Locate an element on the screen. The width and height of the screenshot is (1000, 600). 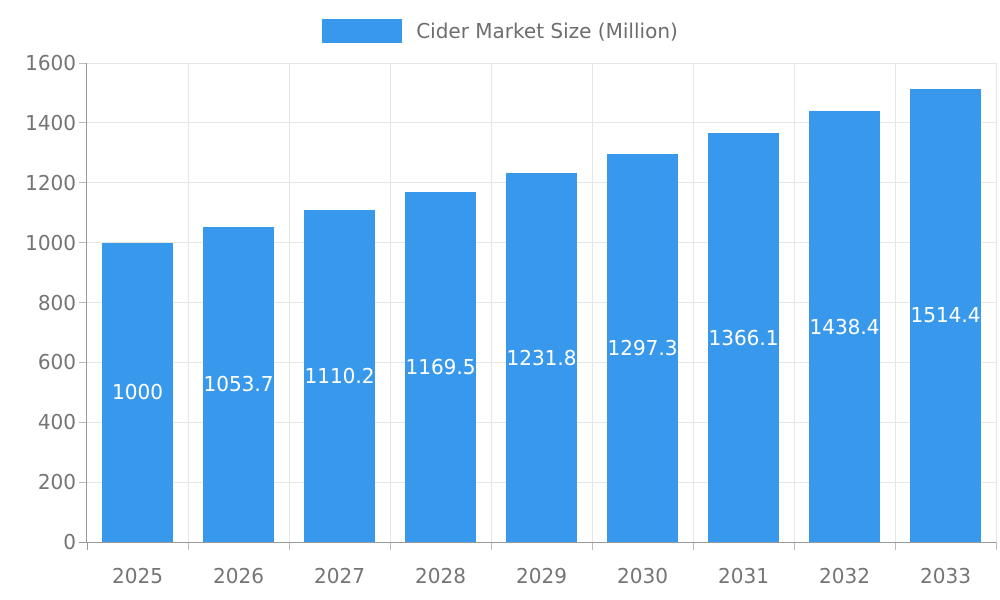
bar-2027 is located at coordinates (339, 375).